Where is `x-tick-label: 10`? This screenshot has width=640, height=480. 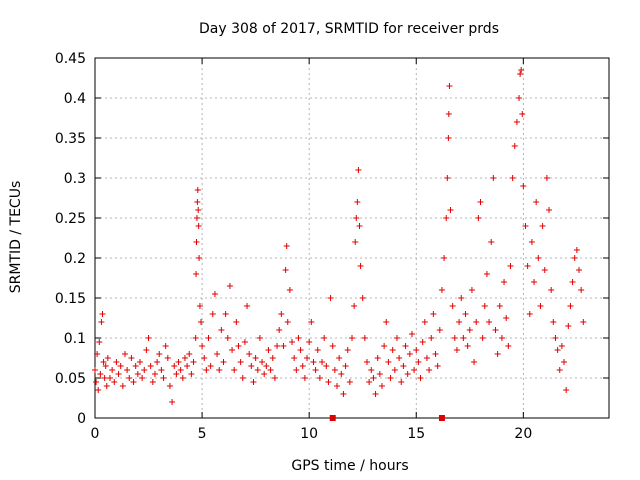 x-tick-label: 10 is located at coordinates (309, 434).